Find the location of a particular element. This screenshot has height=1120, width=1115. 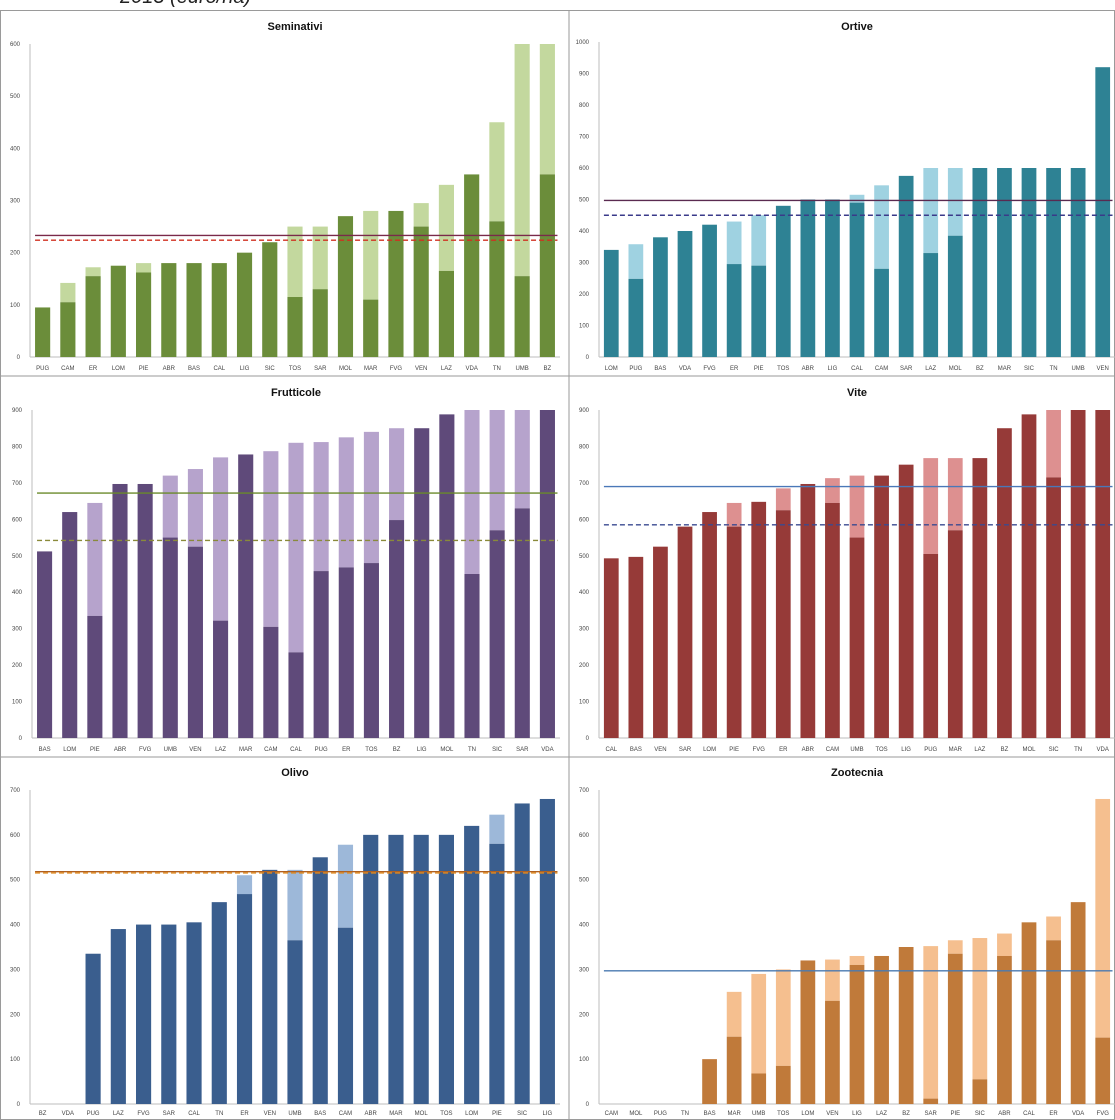

chart-title: Frutticole is located at coordinates (296, 393).